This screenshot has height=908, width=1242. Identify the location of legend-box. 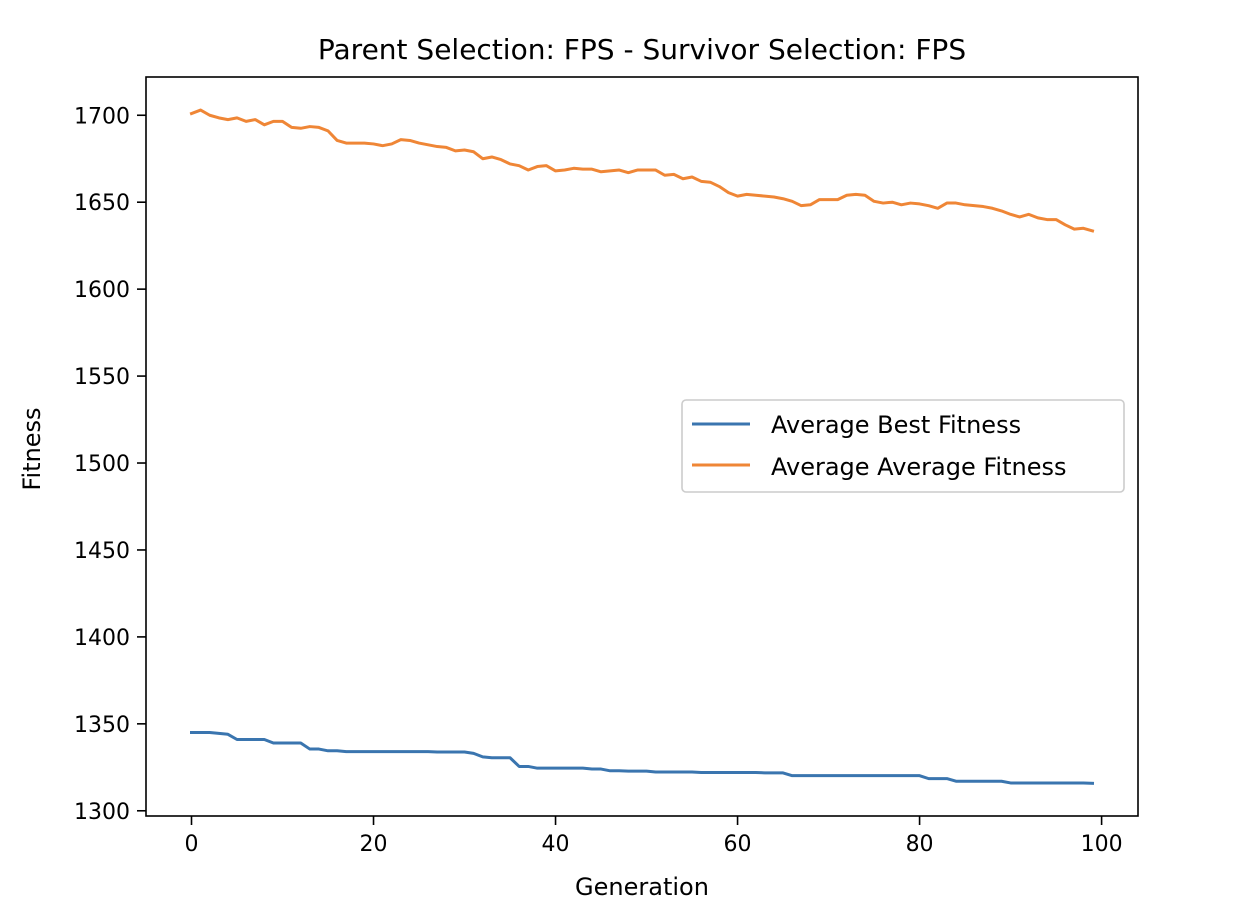
(903, 446).